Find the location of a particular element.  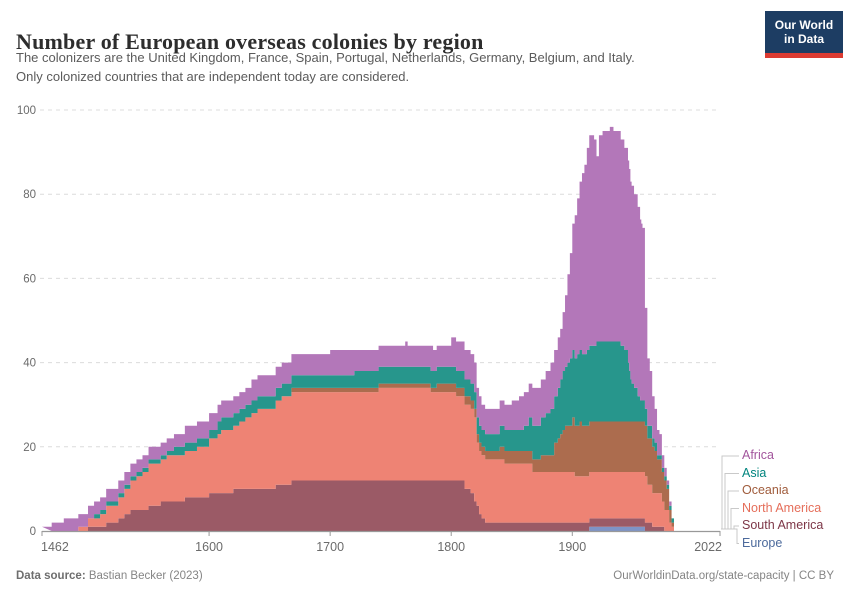

legend-label-asia: Asia is located at coordinates (754, 472).